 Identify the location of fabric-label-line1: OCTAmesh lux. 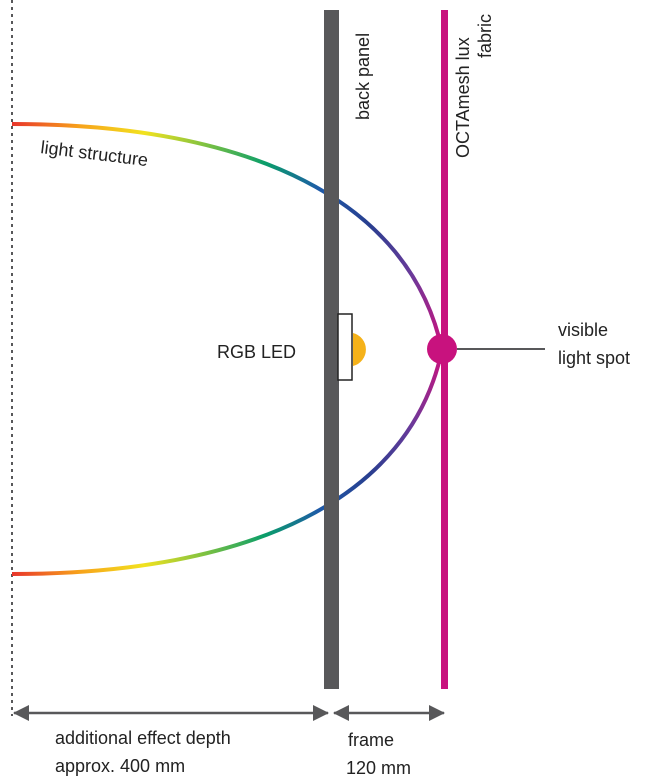
(463, 97).